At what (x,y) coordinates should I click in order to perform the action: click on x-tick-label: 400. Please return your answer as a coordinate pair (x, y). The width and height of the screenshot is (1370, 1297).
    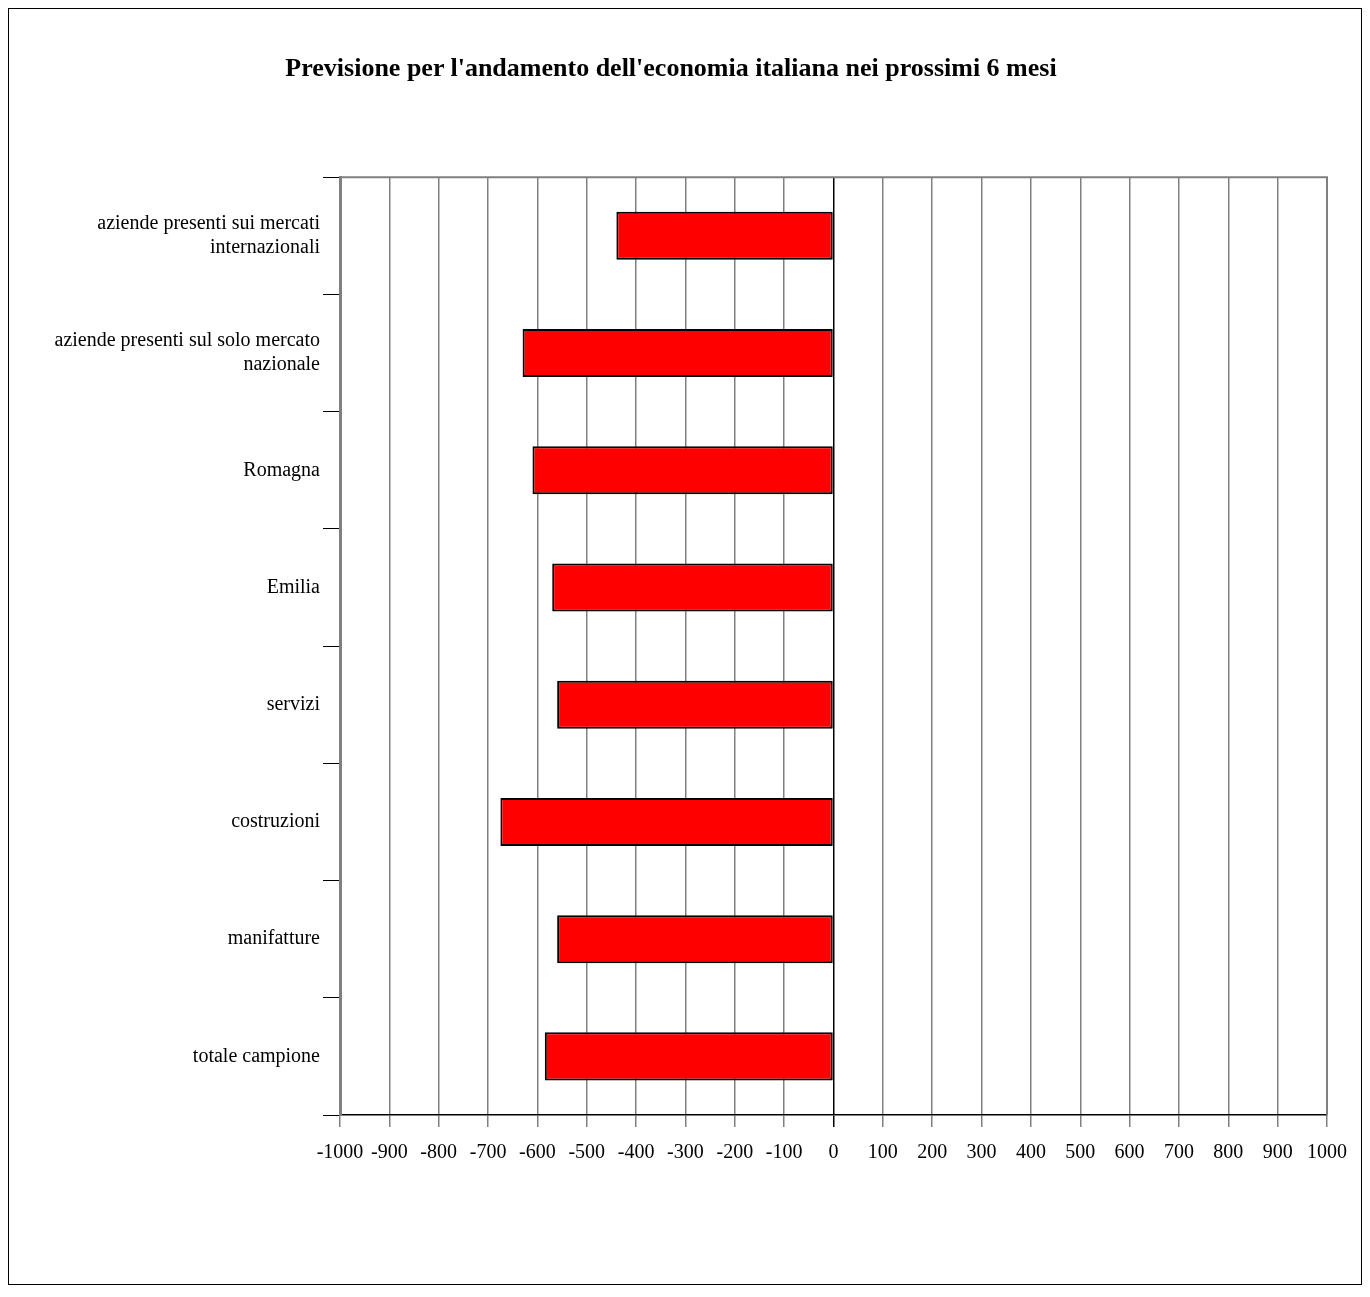
    Looking at the image, I should click on (1030, 1151).